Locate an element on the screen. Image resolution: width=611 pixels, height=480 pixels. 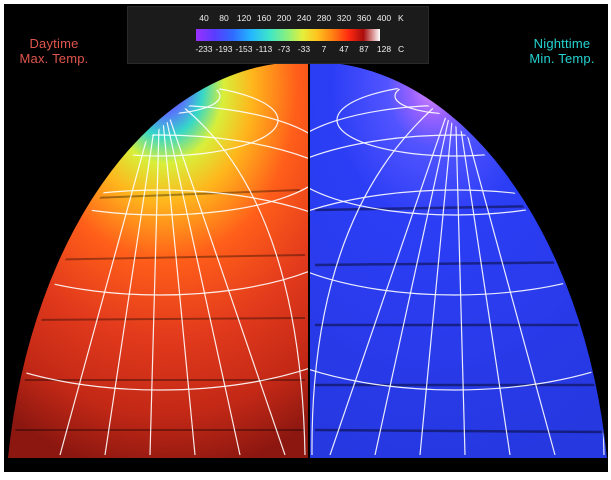
kelvin-tick: 320 is located at coordinates (344, 18).